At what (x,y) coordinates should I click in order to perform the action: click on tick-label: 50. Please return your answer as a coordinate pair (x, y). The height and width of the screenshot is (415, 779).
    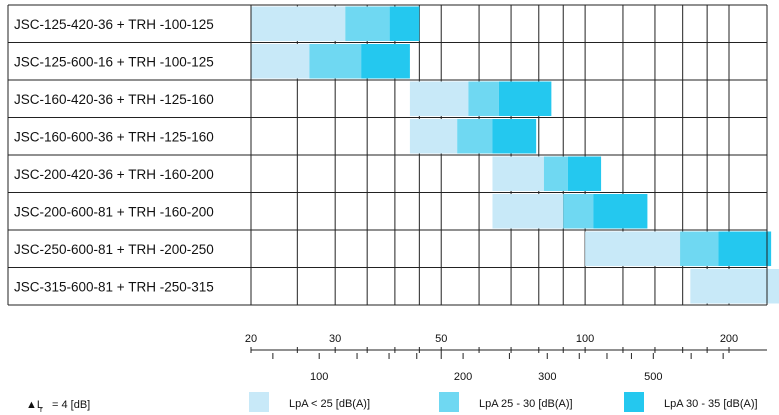
    Looking at the image, I should click on (441, 339).